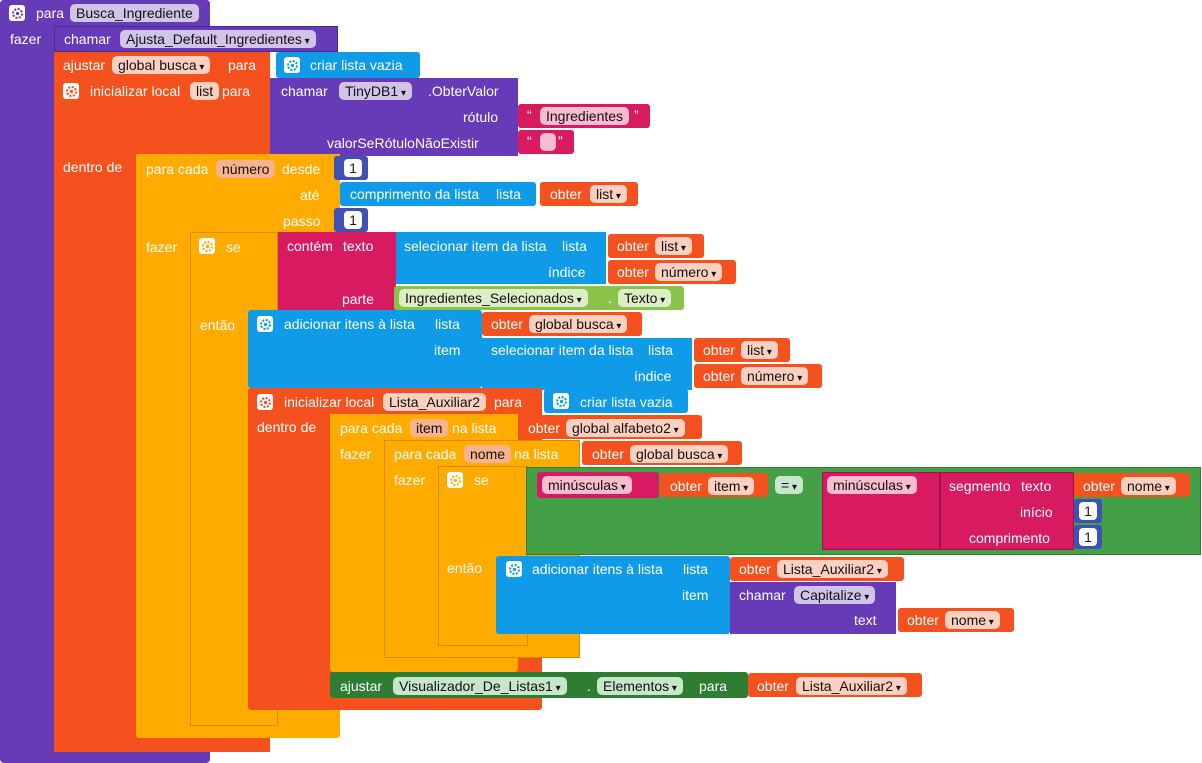 The height and width of the screenshot is (763, 1202). What do you see at coordinates (403, 143) in the screenshot?
I see `tinydb-default-label: valorSeRótuloNãoExistir` at bounding box center [403, 143].